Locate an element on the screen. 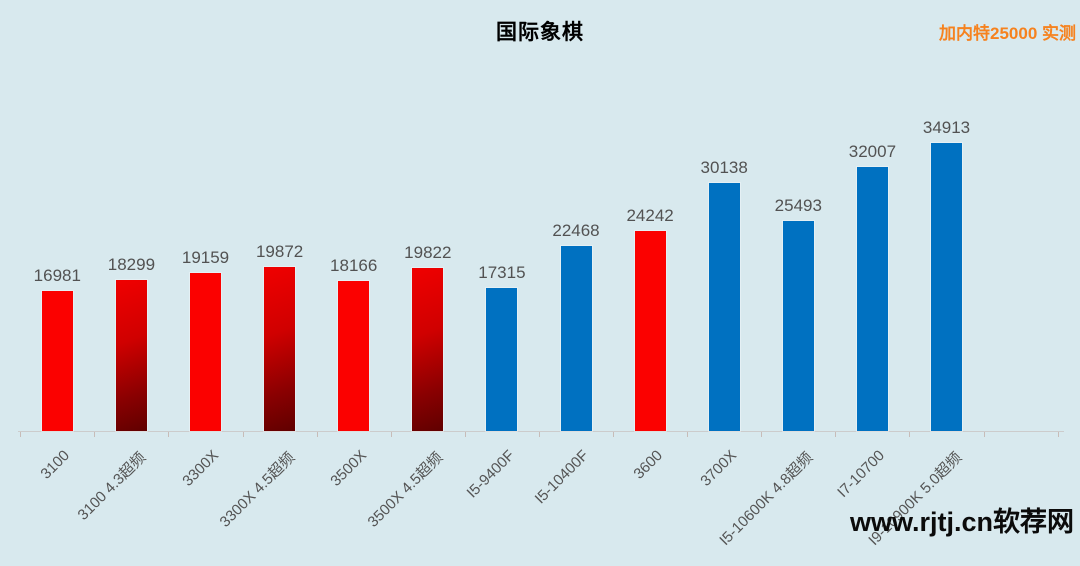 The width and height of the screenshot is (1080, 566). bar-value-label: 30138 is located at coordinates (724, 167).